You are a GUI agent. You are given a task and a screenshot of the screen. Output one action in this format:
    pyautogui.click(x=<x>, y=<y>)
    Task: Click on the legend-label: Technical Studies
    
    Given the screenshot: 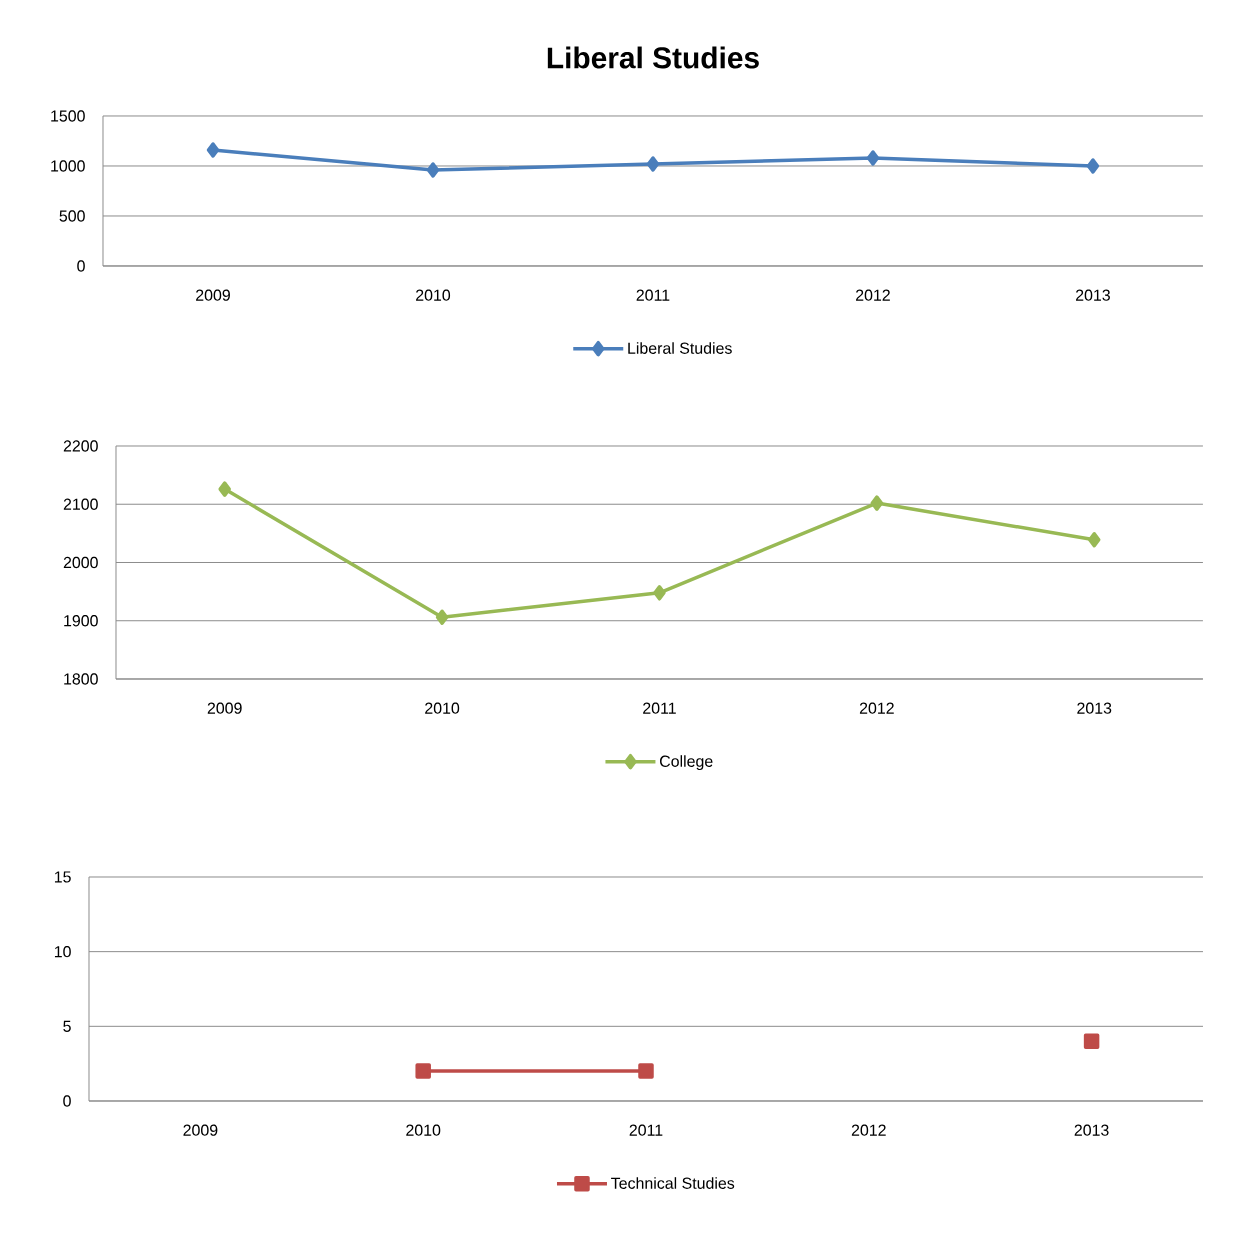 What is the action you would take?
    pyautogui.click(x=673, y=1183)
    